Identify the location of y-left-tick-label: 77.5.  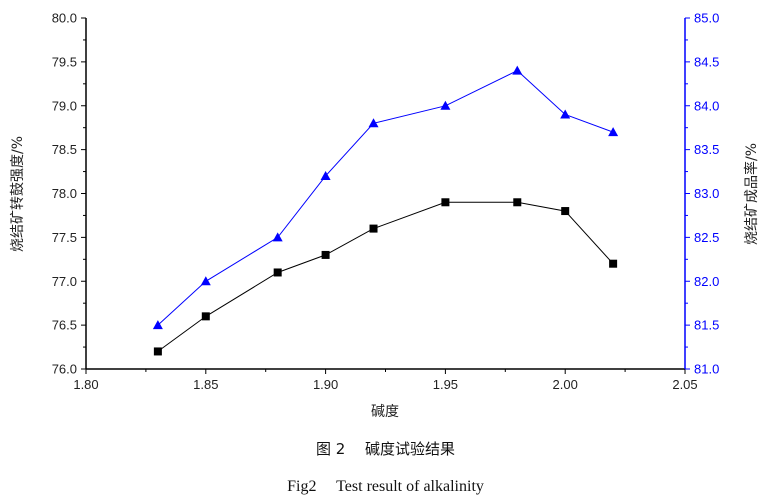
(64, 237).